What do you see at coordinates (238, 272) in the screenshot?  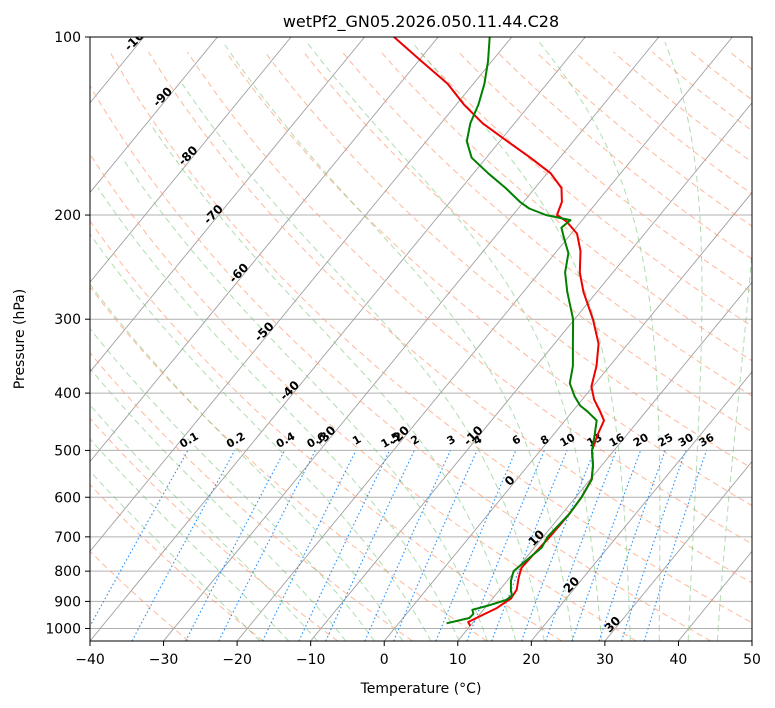 I see `isotherm-label: -60` at bounding box center [238, 272].